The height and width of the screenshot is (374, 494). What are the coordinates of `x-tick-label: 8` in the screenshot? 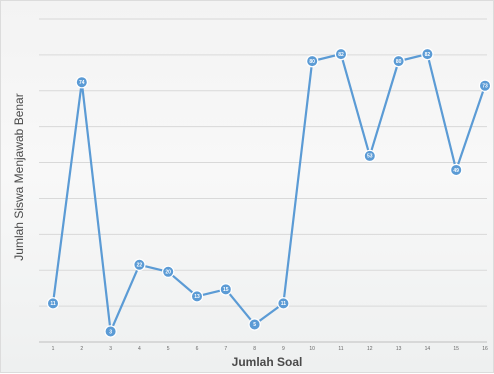 It's located at (254, 349).